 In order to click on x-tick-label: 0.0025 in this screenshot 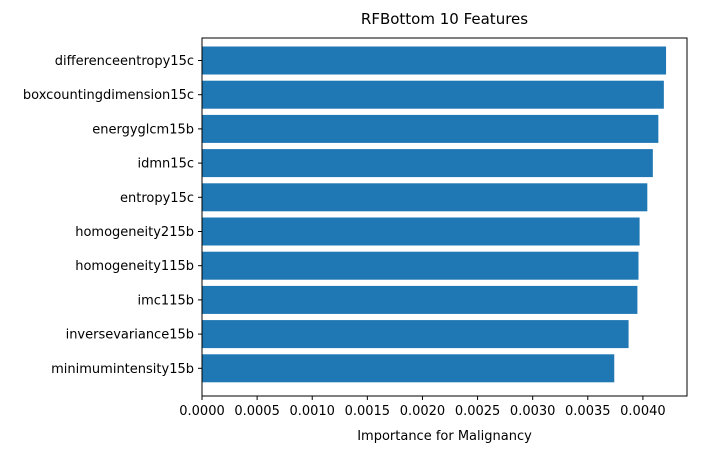, I will do `click(478, 411)`.